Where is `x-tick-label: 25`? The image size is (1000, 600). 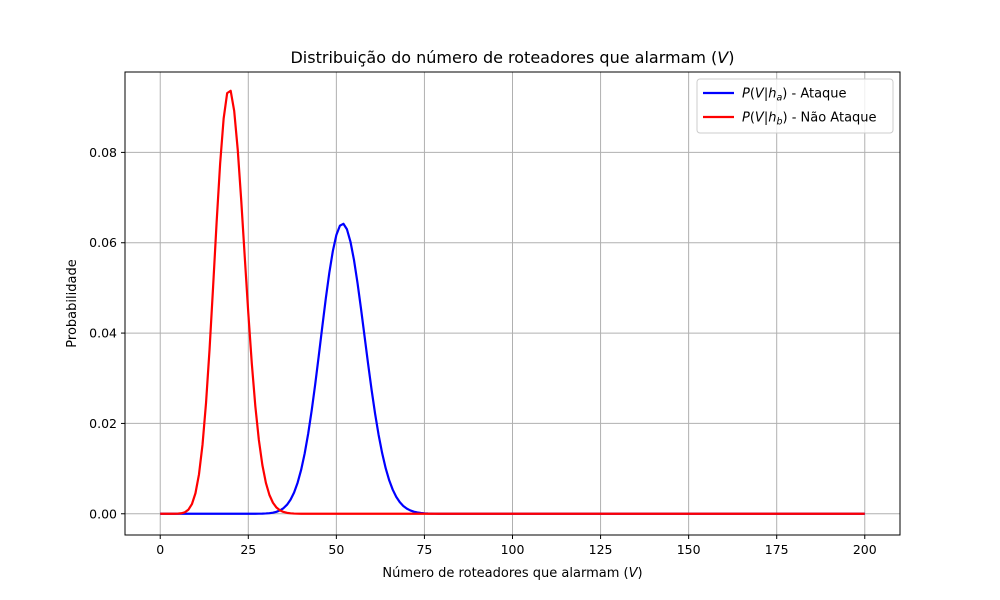
x-tick-label: 25 is located at coordinates (248, 549).